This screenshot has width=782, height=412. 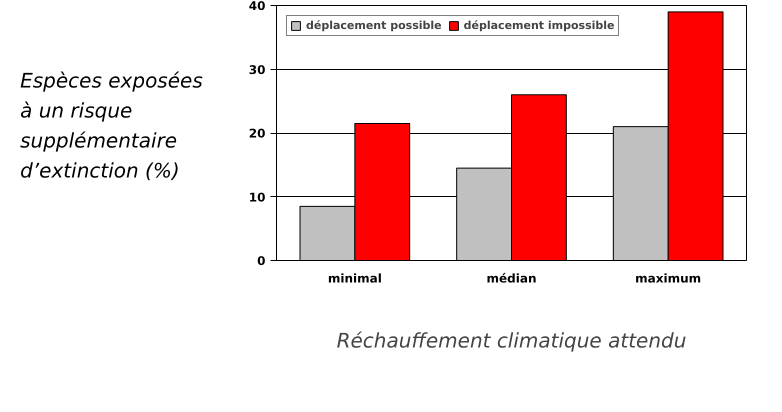 I want to click on x-tick-label: médian, so click(x=511, y=279).